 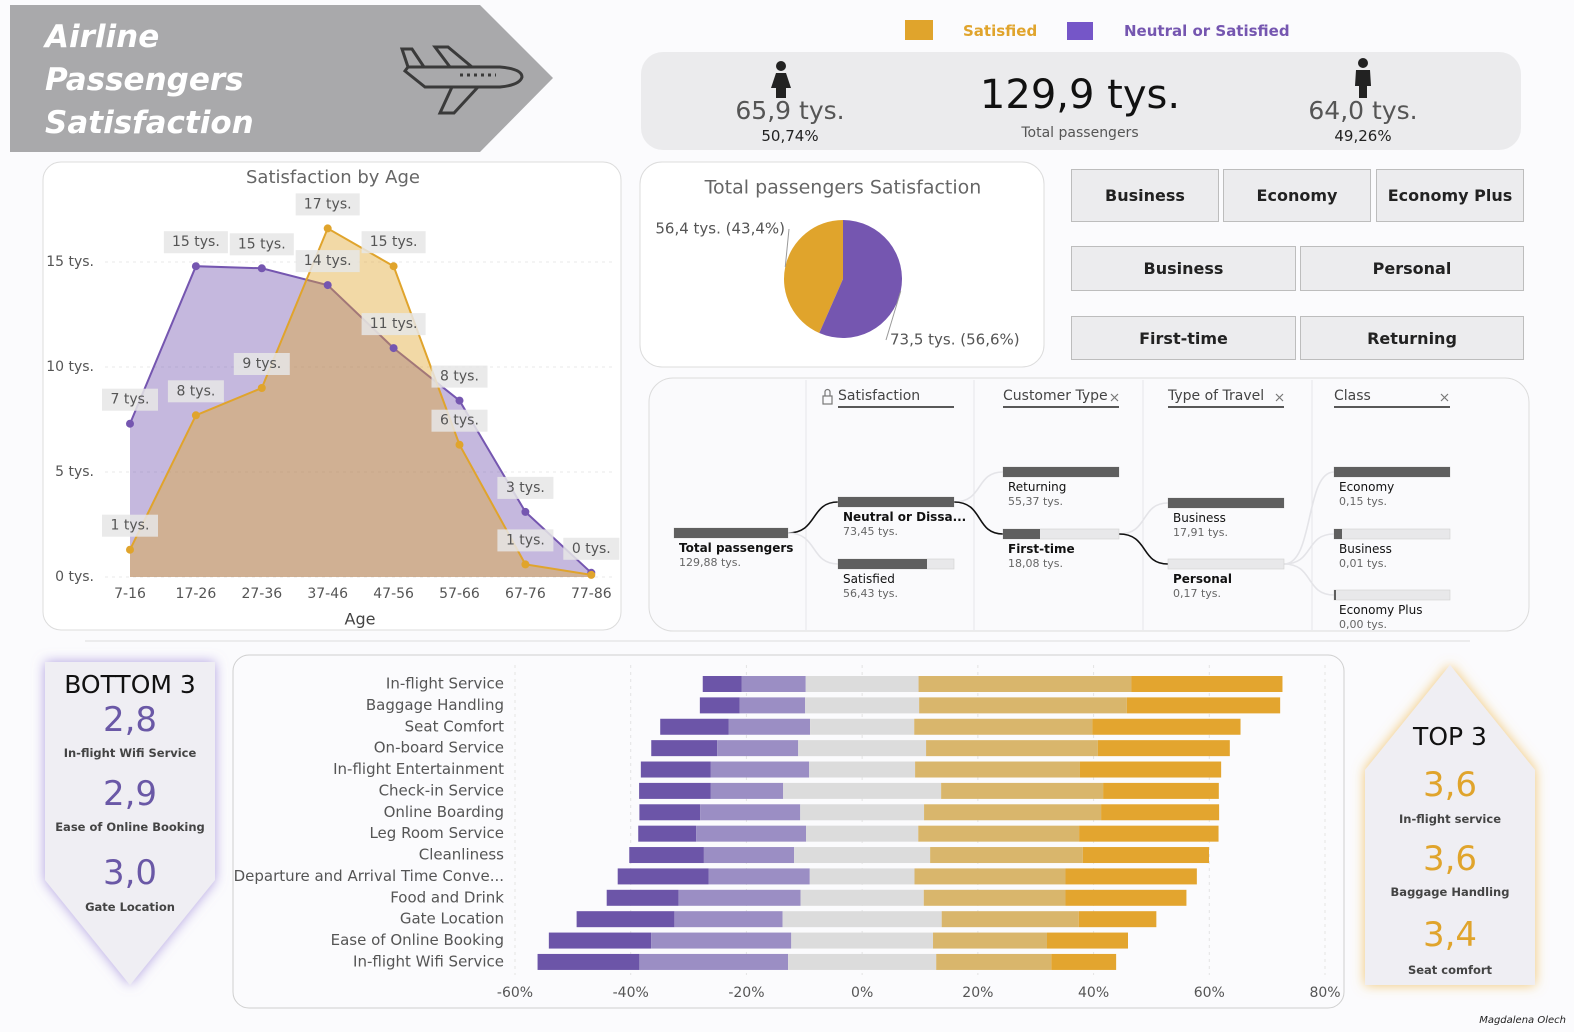 What do you see at coordinates (454, 726) in the screenshot?
I see `y-tick-label: Seat Comfort` at bounding box center [454, 726].